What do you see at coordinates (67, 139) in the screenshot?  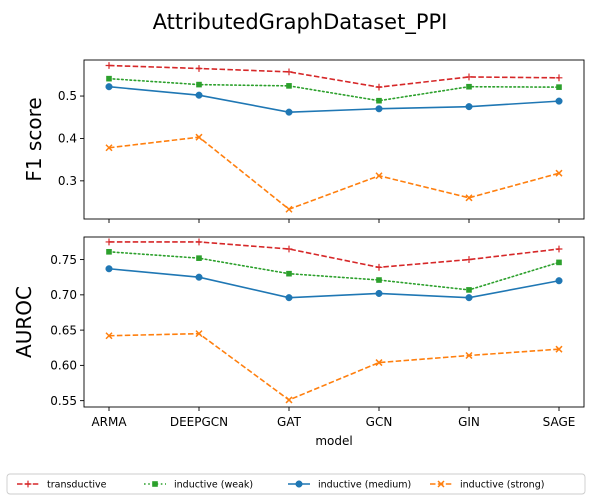 I see `y-tick-label: 0.4` at bounding box center [67, 139].